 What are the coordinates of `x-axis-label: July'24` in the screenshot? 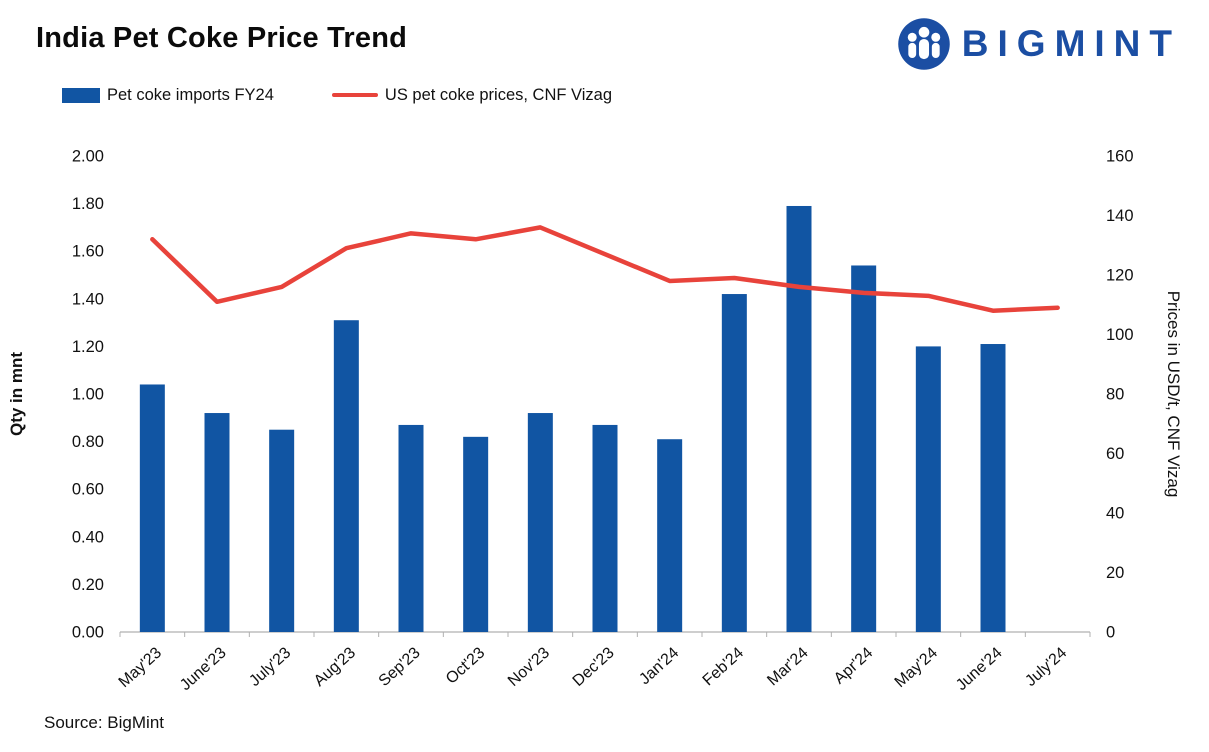 It's located at (1046, 667).